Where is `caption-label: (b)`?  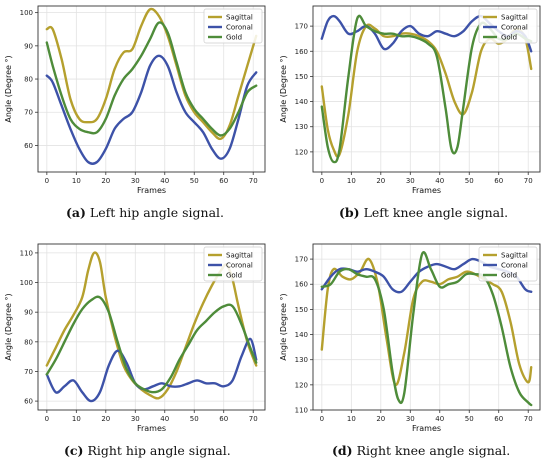
caption-label: (b) is located at coordinates (349, 212).